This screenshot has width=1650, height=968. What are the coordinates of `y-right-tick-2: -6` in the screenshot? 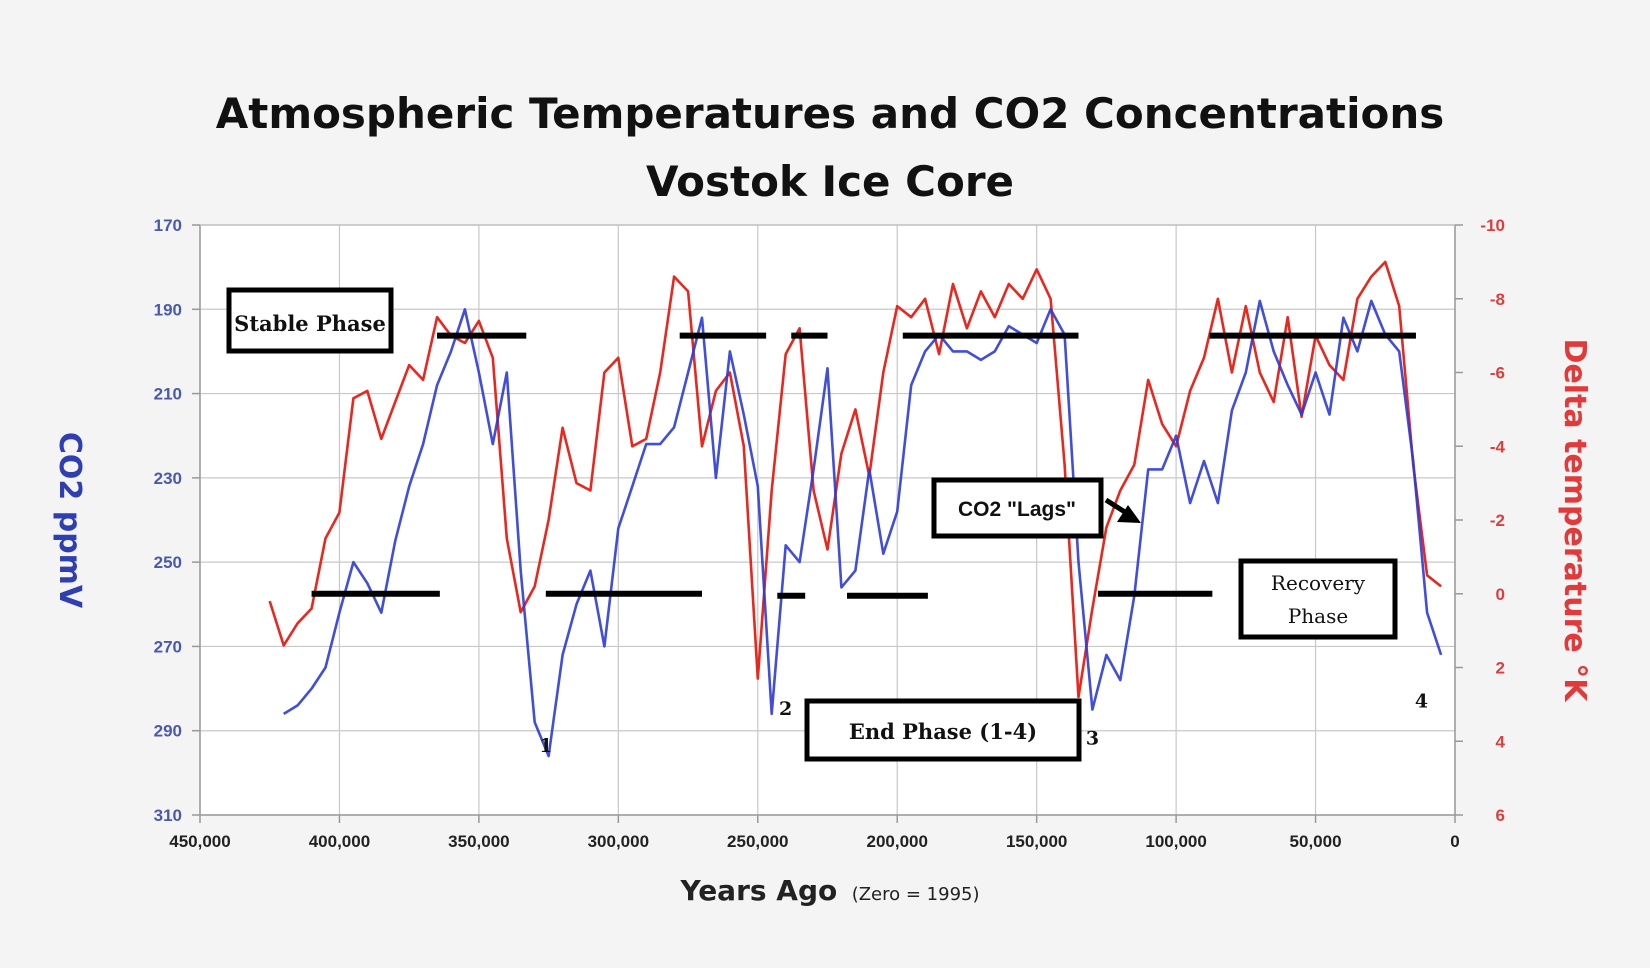 It's located at (1497, 373).